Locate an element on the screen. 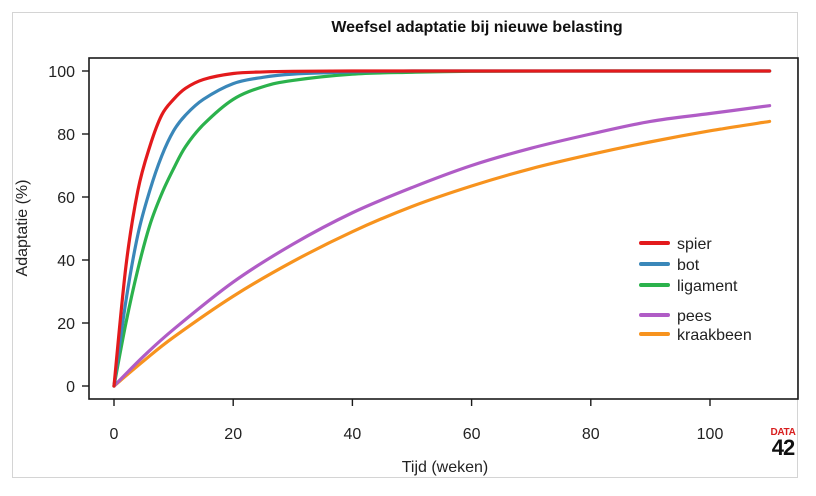 The height and width of the screenshot is (496, 816). y-tick-label: 60 is located at coordinates (66, 198).